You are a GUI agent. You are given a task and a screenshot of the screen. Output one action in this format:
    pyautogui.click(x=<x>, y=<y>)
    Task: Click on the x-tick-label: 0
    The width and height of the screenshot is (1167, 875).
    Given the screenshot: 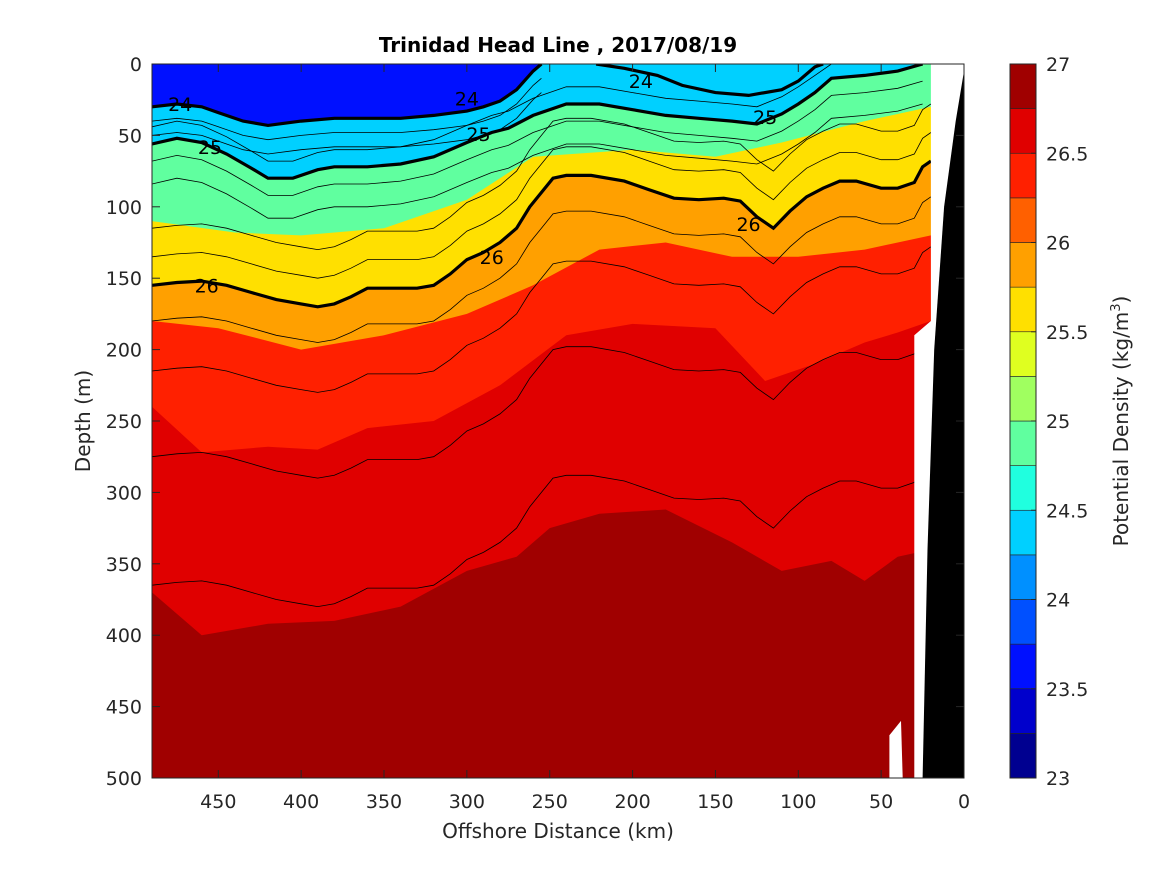 What is the action you would take?
    pyautogui.click(x=964, y=802)
    